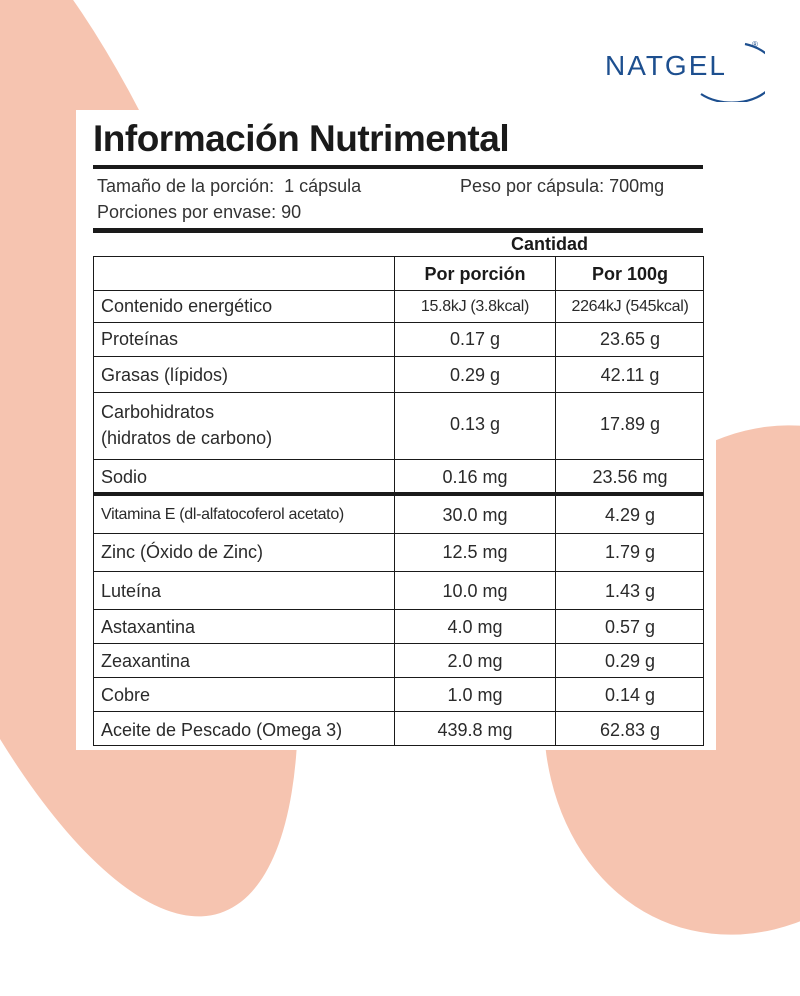 This screenshot has width=800, height=996. I want to click on logo-swoosh-icon, so click(732, 72).